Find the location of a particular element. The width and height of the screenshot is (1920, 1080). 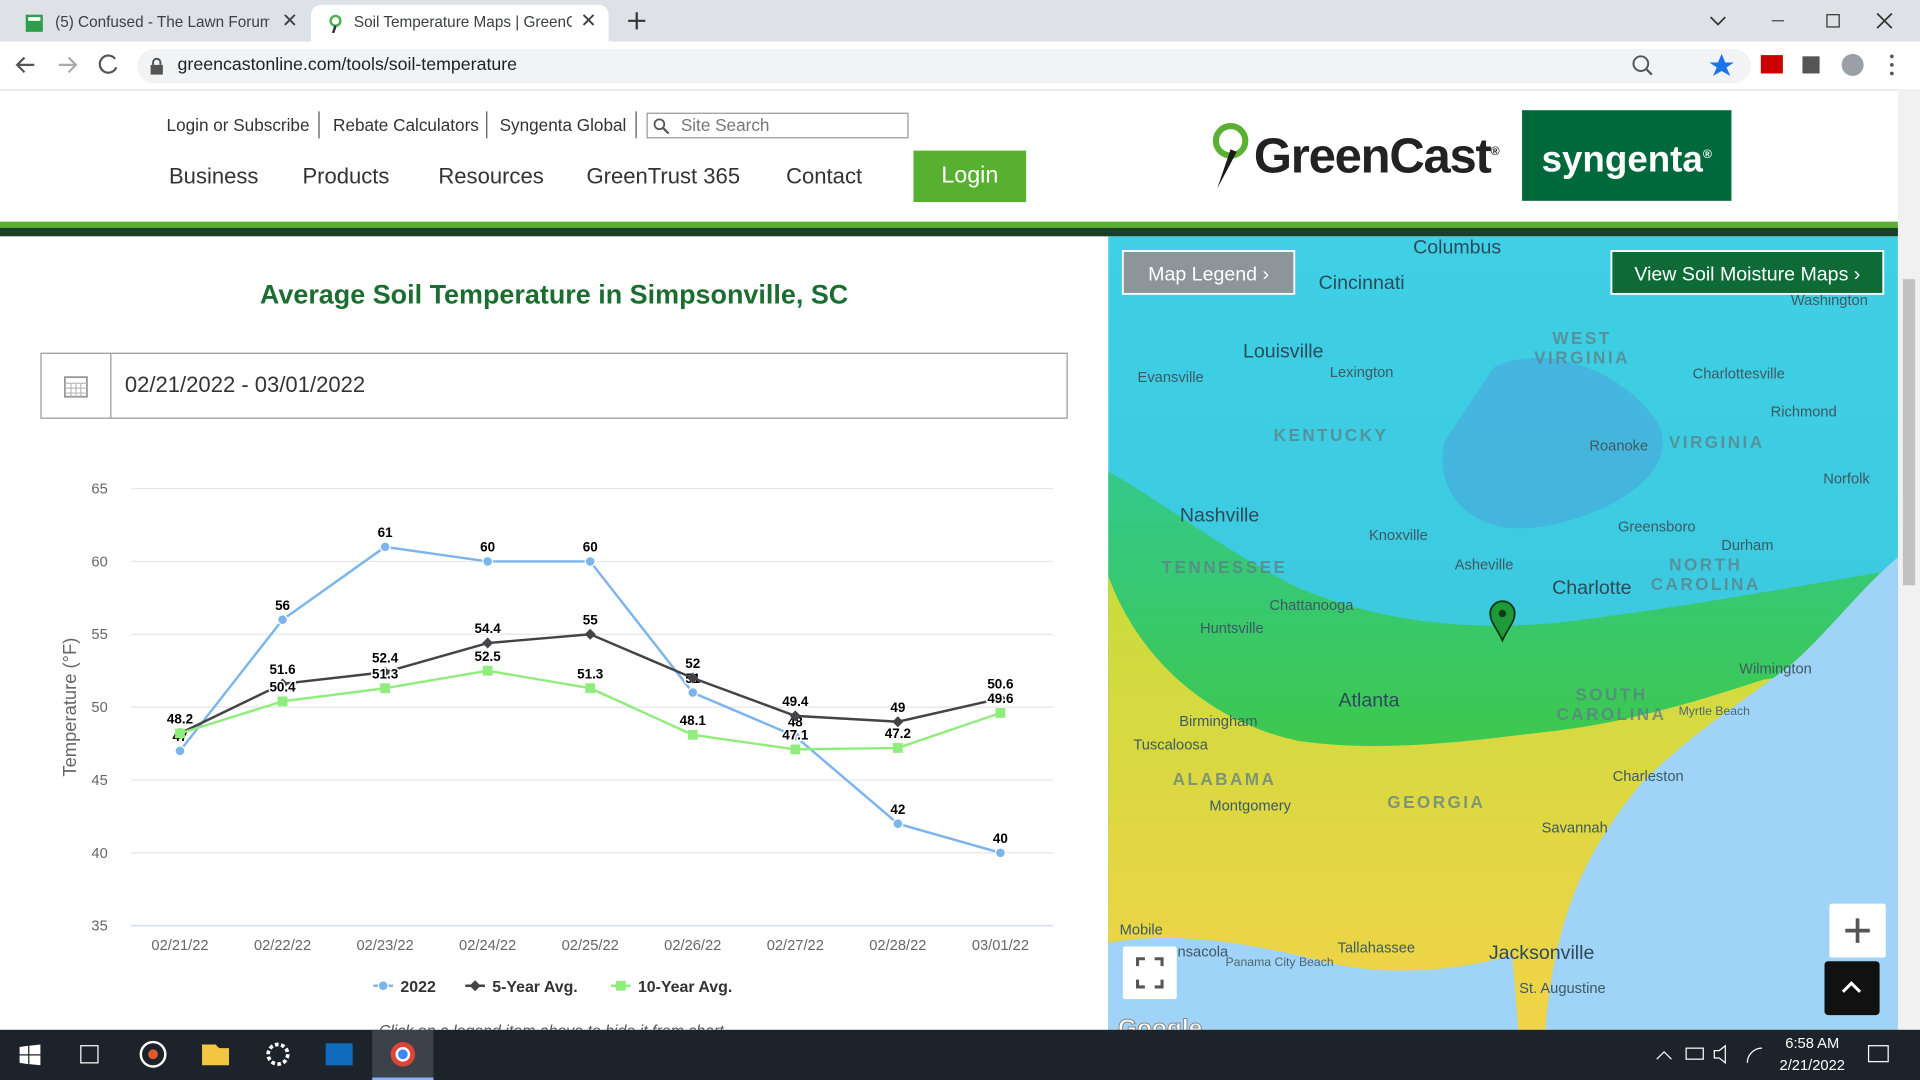

x-tick-label: 03/01/22 is located at coordinates (1000, 946).